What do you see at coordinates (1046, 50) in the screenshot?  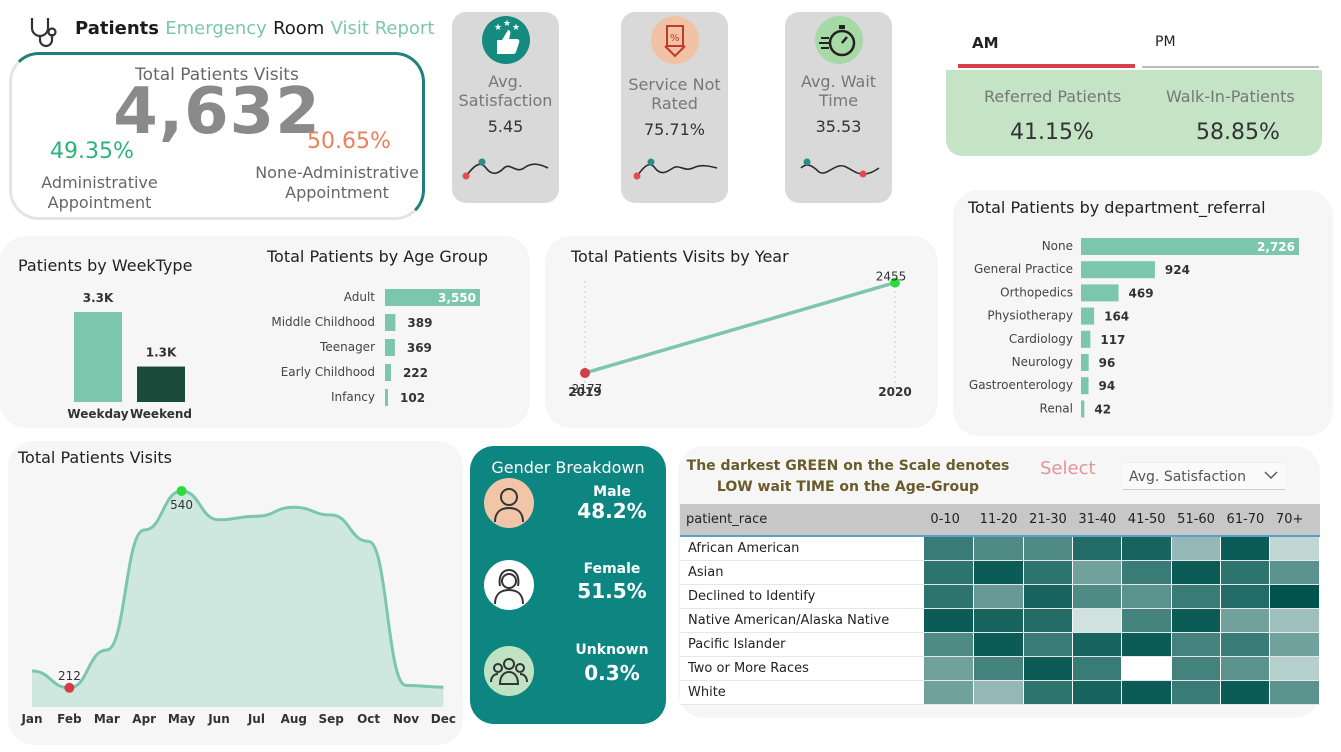 I see `tab-am: AM` at bounding box center [1046, 50].